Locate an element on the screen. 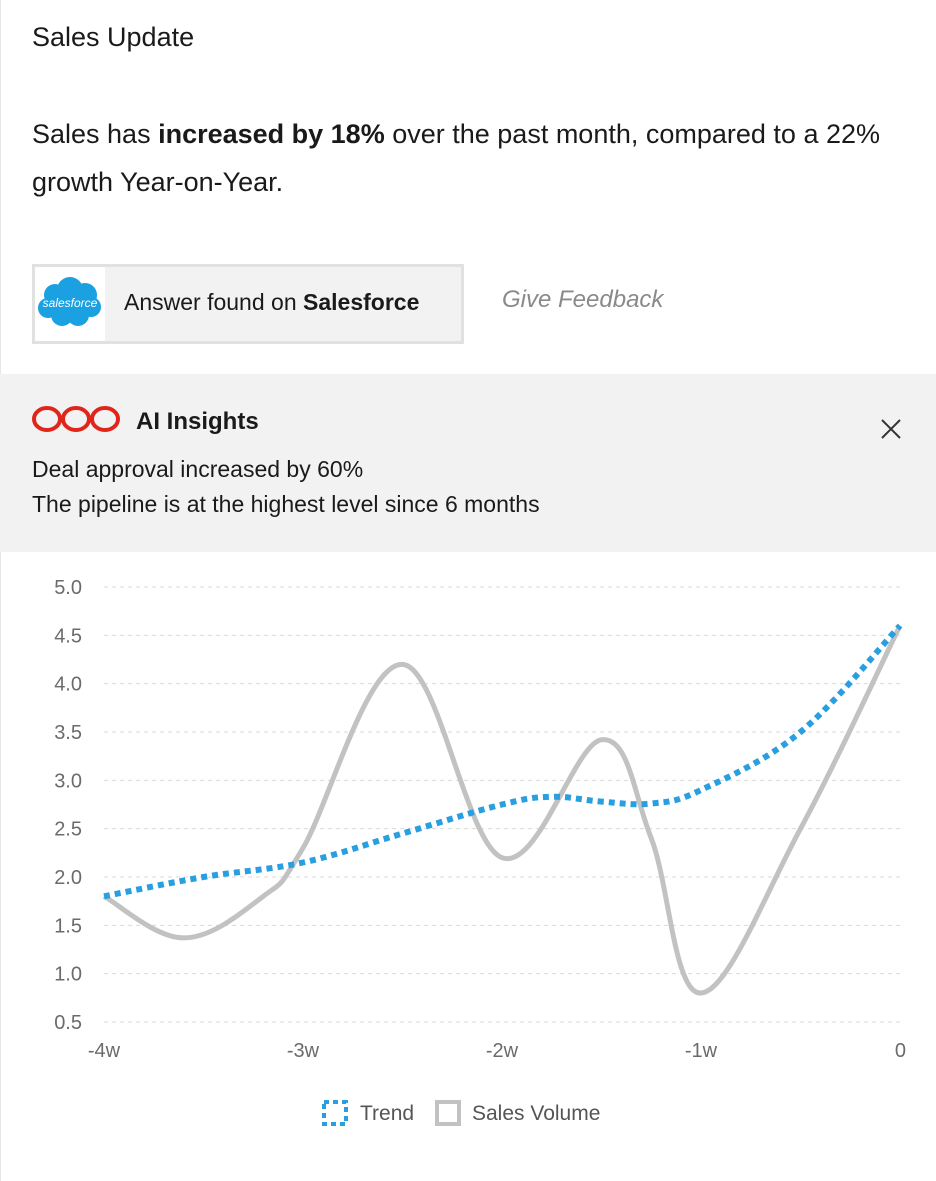 This screenshot has width=936, height=1181. source-label-prefix: Answer found on is located at coordinates (214, 302).